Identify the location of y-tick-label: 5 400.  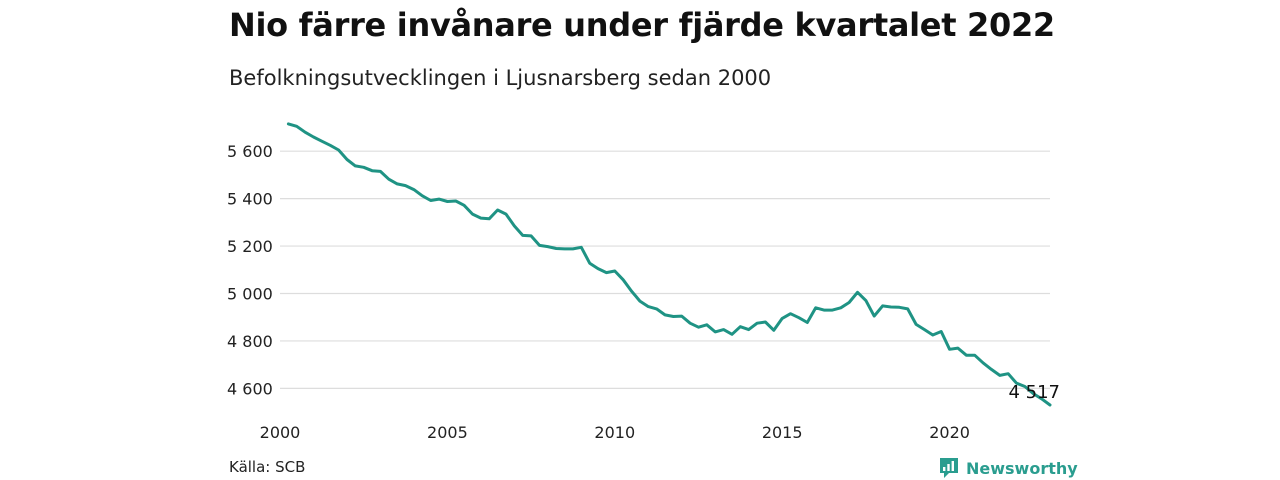
(250, 199).